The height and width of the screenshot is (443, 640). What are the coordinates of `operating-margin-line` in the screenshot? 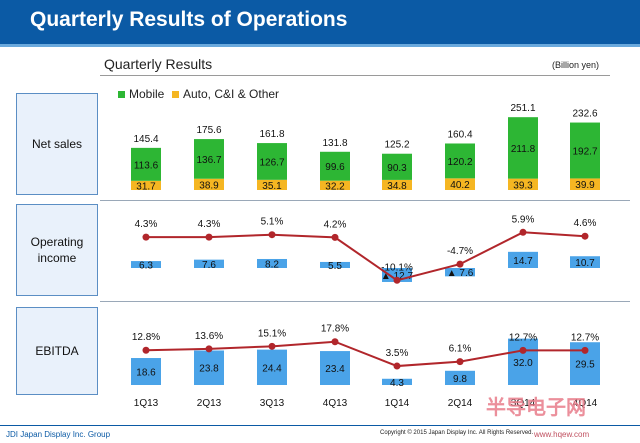 It's located at (366, 256).